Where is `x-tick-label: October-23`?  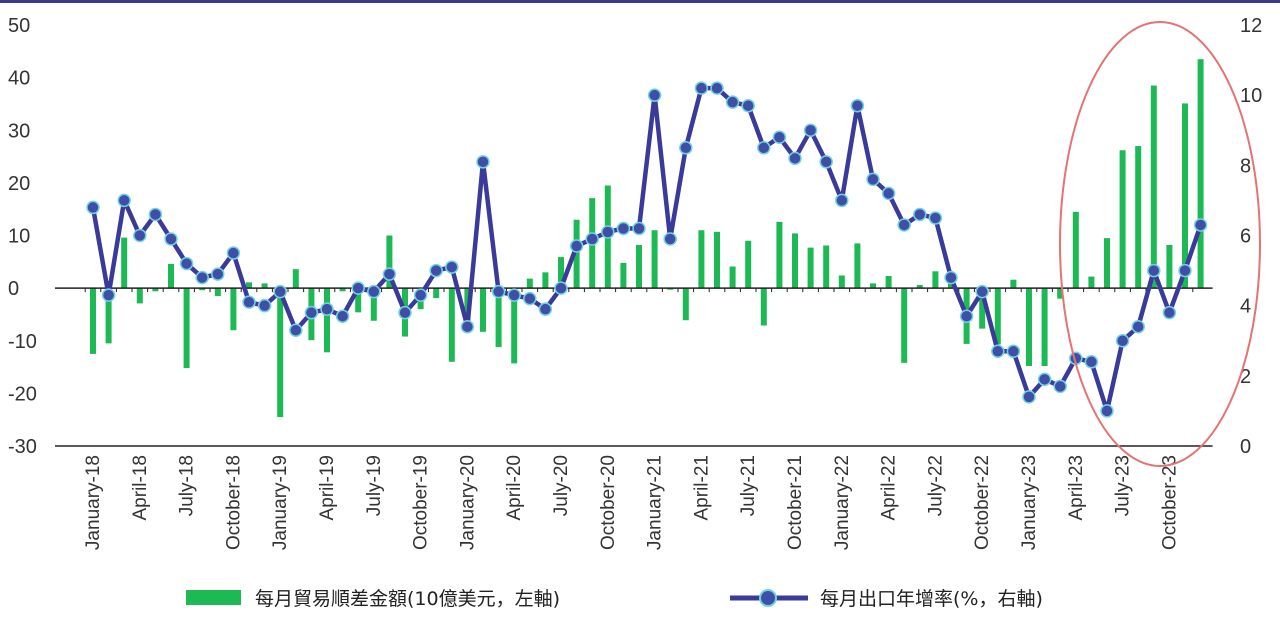 x-tick-label: October-23 is located at coordinates (1169, 502).